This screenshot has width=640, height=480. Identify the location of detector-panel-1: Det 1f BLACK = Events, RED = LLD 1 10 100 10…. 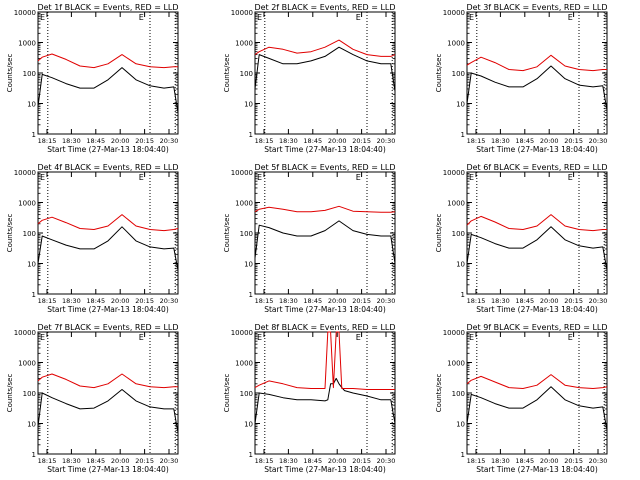
(92, 78).